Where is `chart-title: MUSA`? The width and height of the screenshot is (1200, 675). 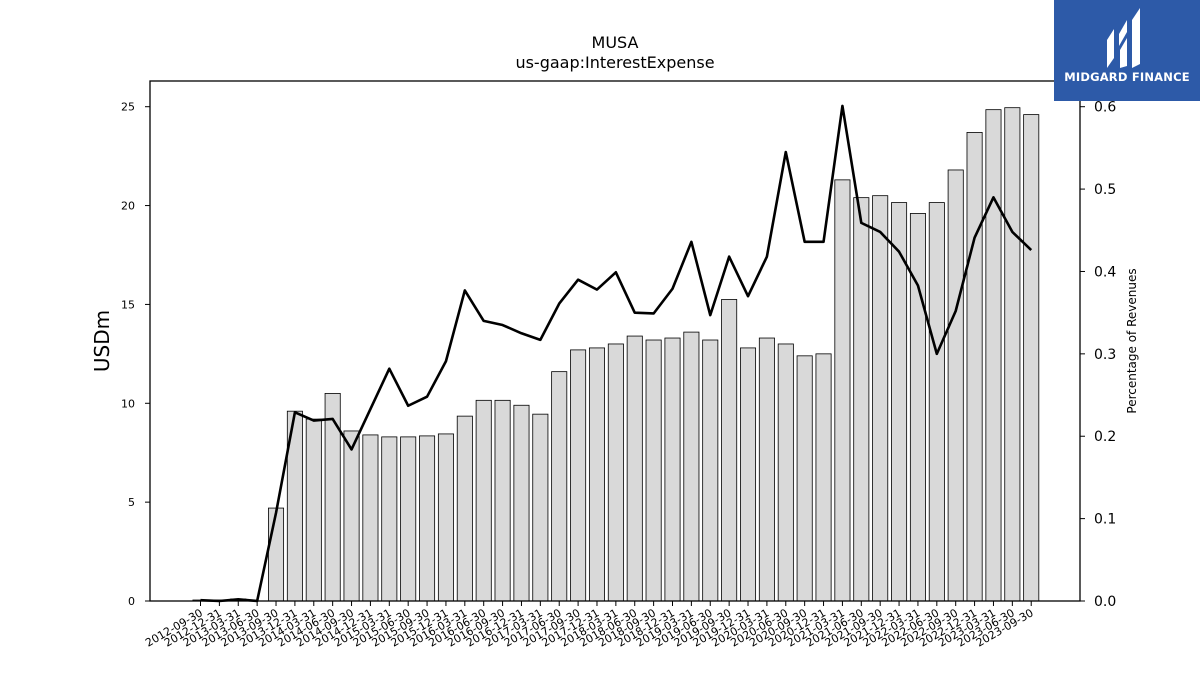
chart-title: MUSA is located at coordinates (615, 42).